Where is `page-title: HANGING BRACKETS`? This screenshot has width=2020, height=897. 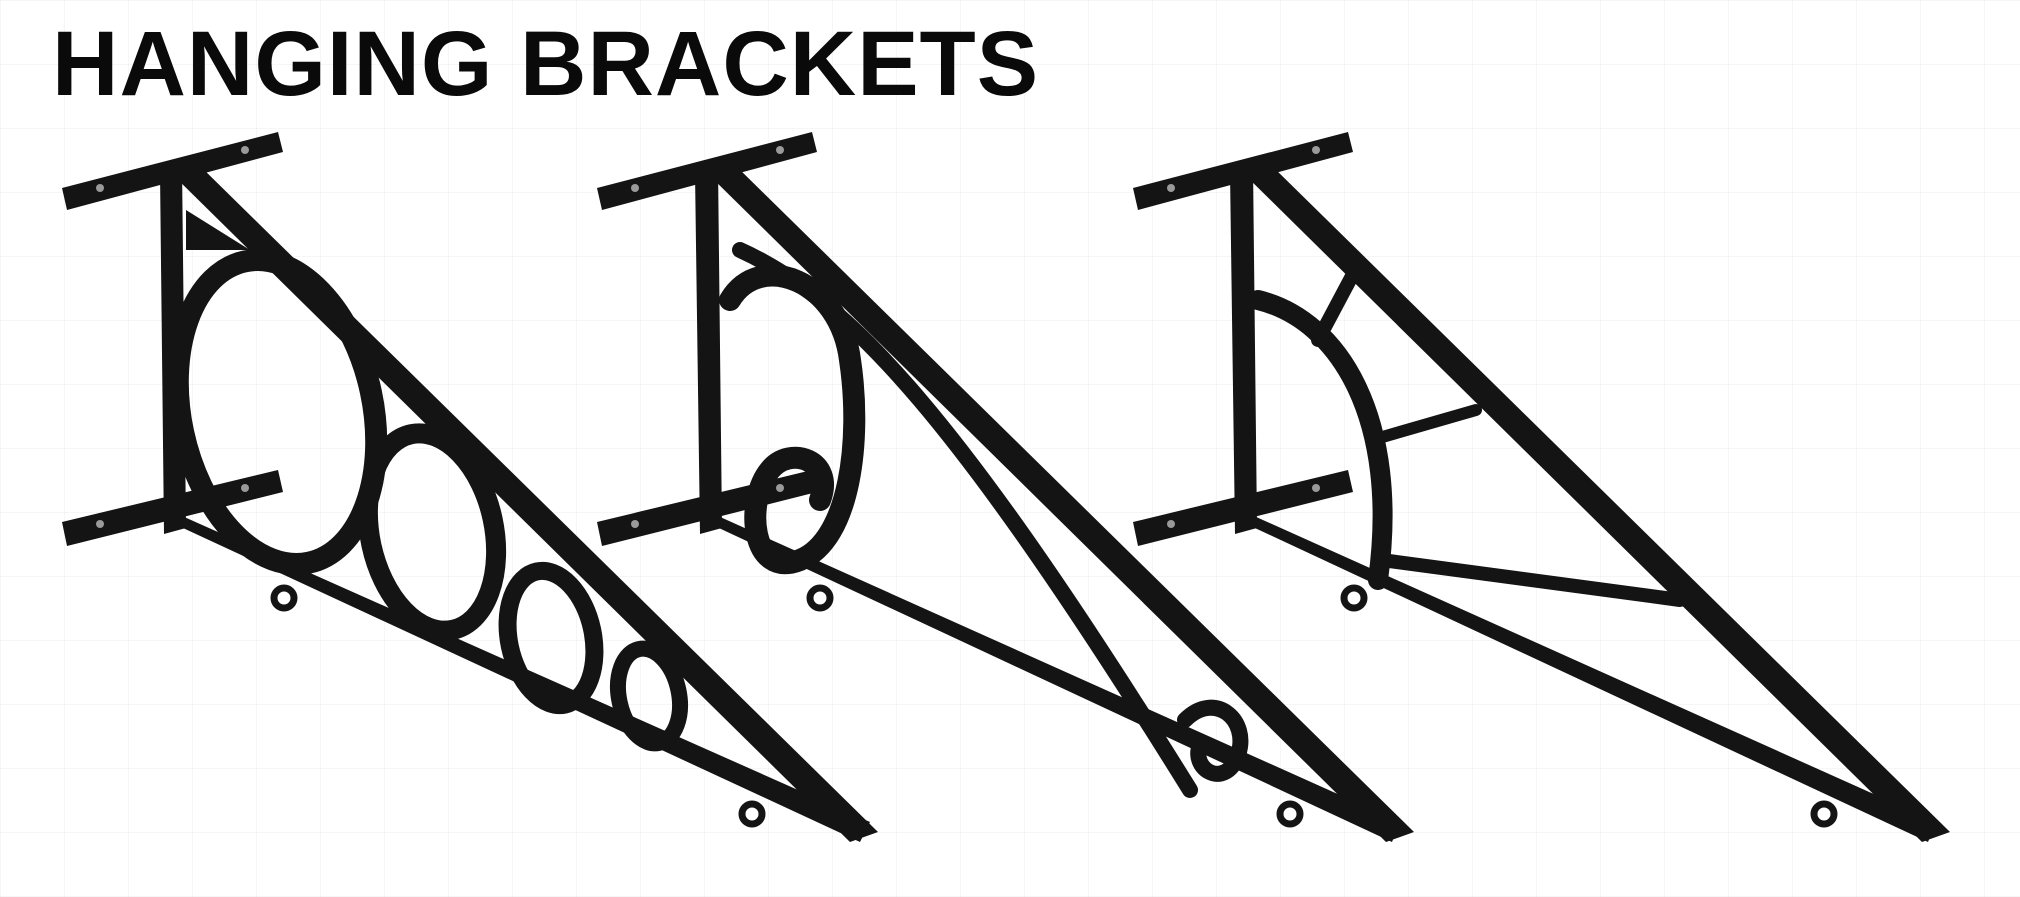
page-title: HANGING BRACKETS is located at coordinates (546, 64).